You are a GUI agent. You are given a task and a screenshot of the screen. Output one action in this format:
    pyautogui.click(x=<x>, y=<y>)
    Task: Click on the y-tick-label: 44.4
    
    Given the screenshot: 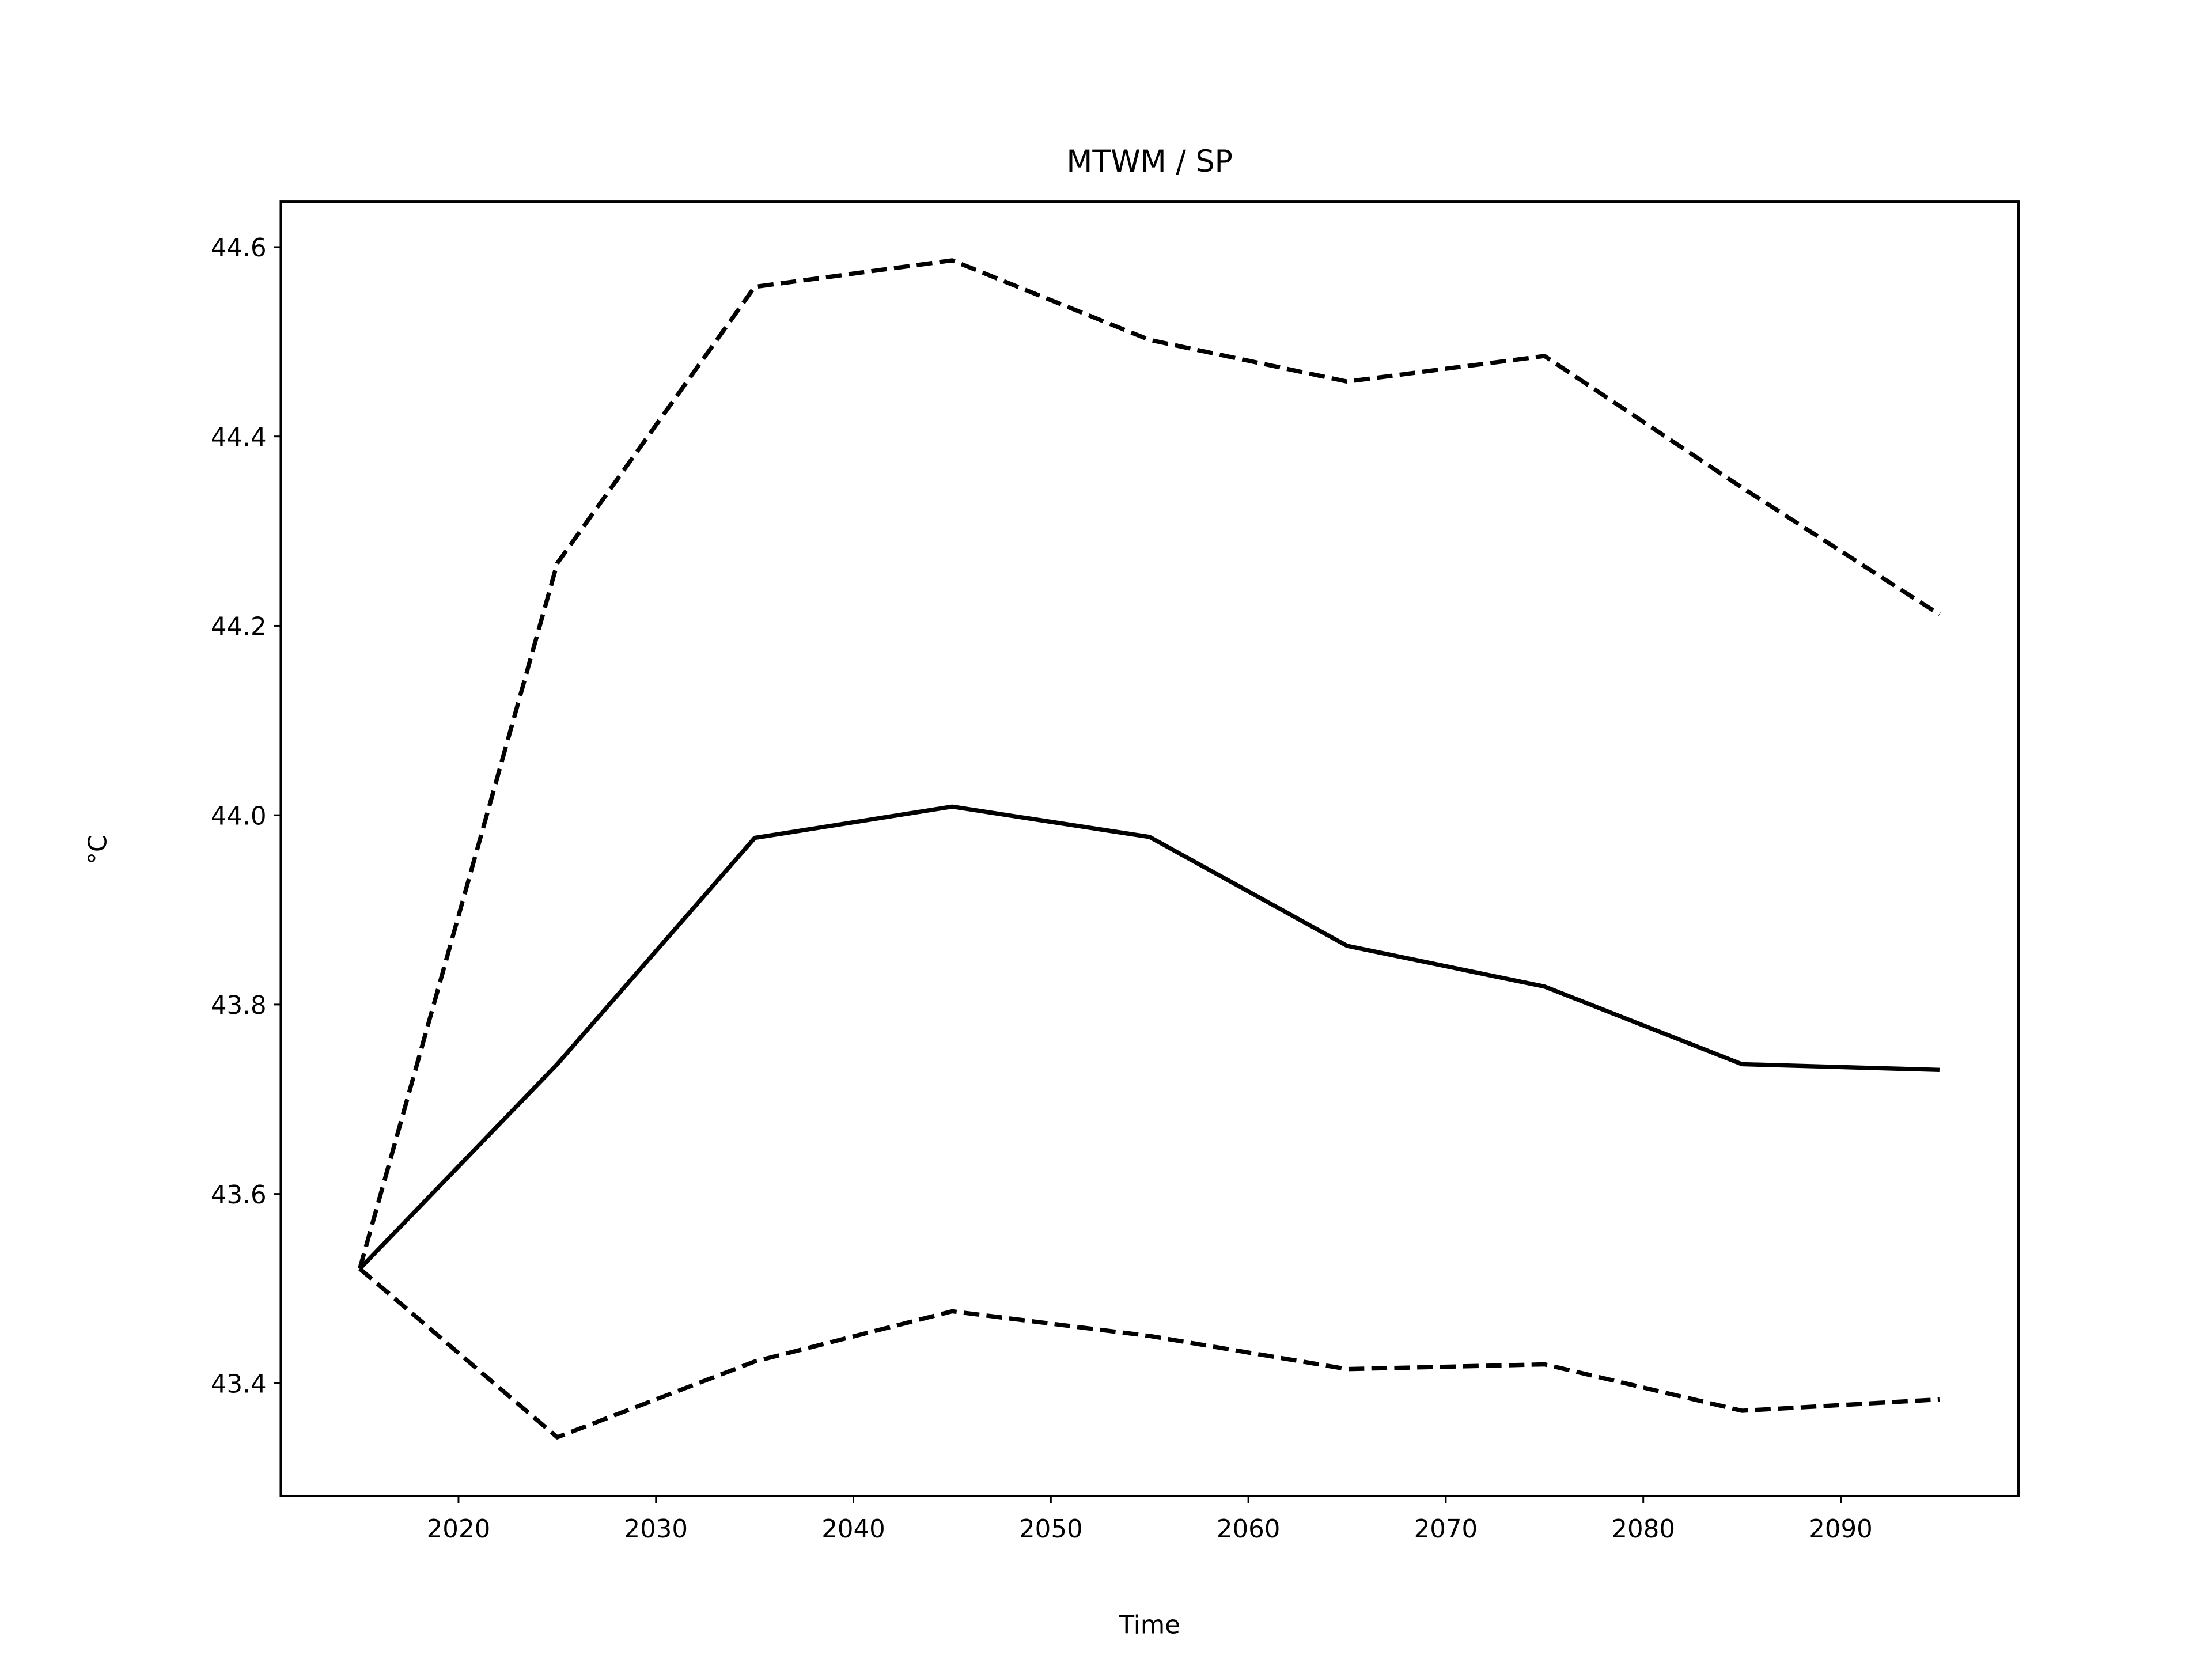 What is the action you would take?
    pyautogui.click(x=239, y=437)
    